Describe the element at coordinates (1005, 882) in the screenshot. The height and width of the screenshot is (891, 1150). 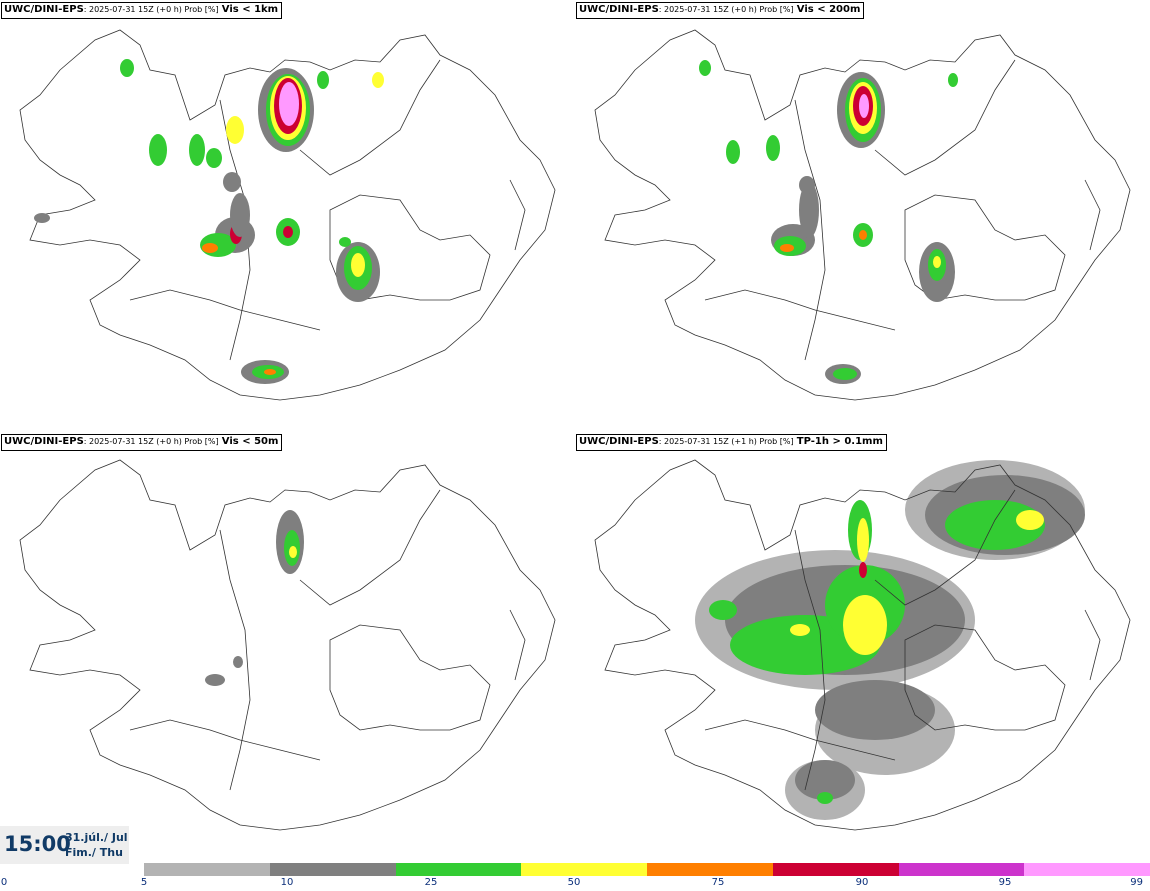
I see `scale-tick-label: 95` at that location.